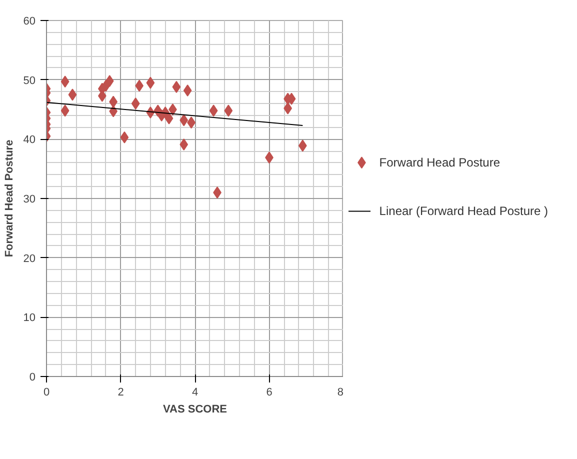 This screenshot has width=577, height=459. I want to click on y-tick-label: 40, so click(29, 140).